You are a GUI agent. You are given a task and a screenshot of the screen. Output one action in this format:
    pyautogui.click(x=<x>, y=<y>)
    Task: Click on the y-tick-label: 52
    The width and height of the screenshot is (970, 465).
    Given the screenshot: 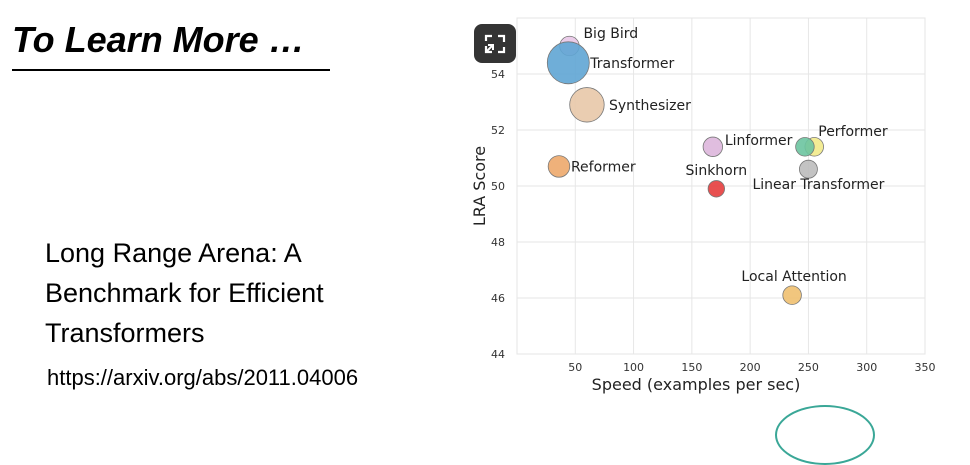 What is the action you would take?
    pyautogui.click(x=498, y=130)
    